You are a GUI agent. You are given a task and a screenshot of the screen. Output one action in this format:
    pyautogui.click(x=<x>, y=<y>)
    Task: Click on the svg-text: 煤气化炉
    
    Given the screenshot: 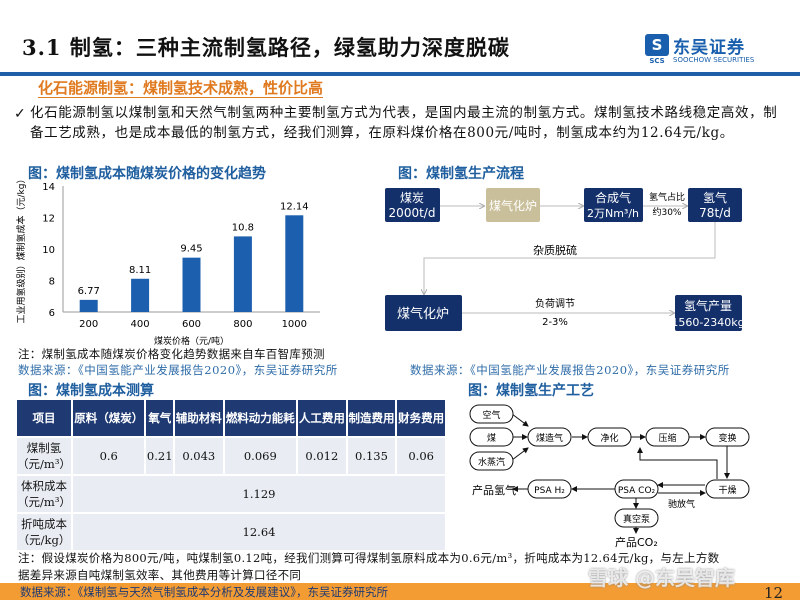 What is the action you would take?
    pyautogui.click(x=423, y=314)
    